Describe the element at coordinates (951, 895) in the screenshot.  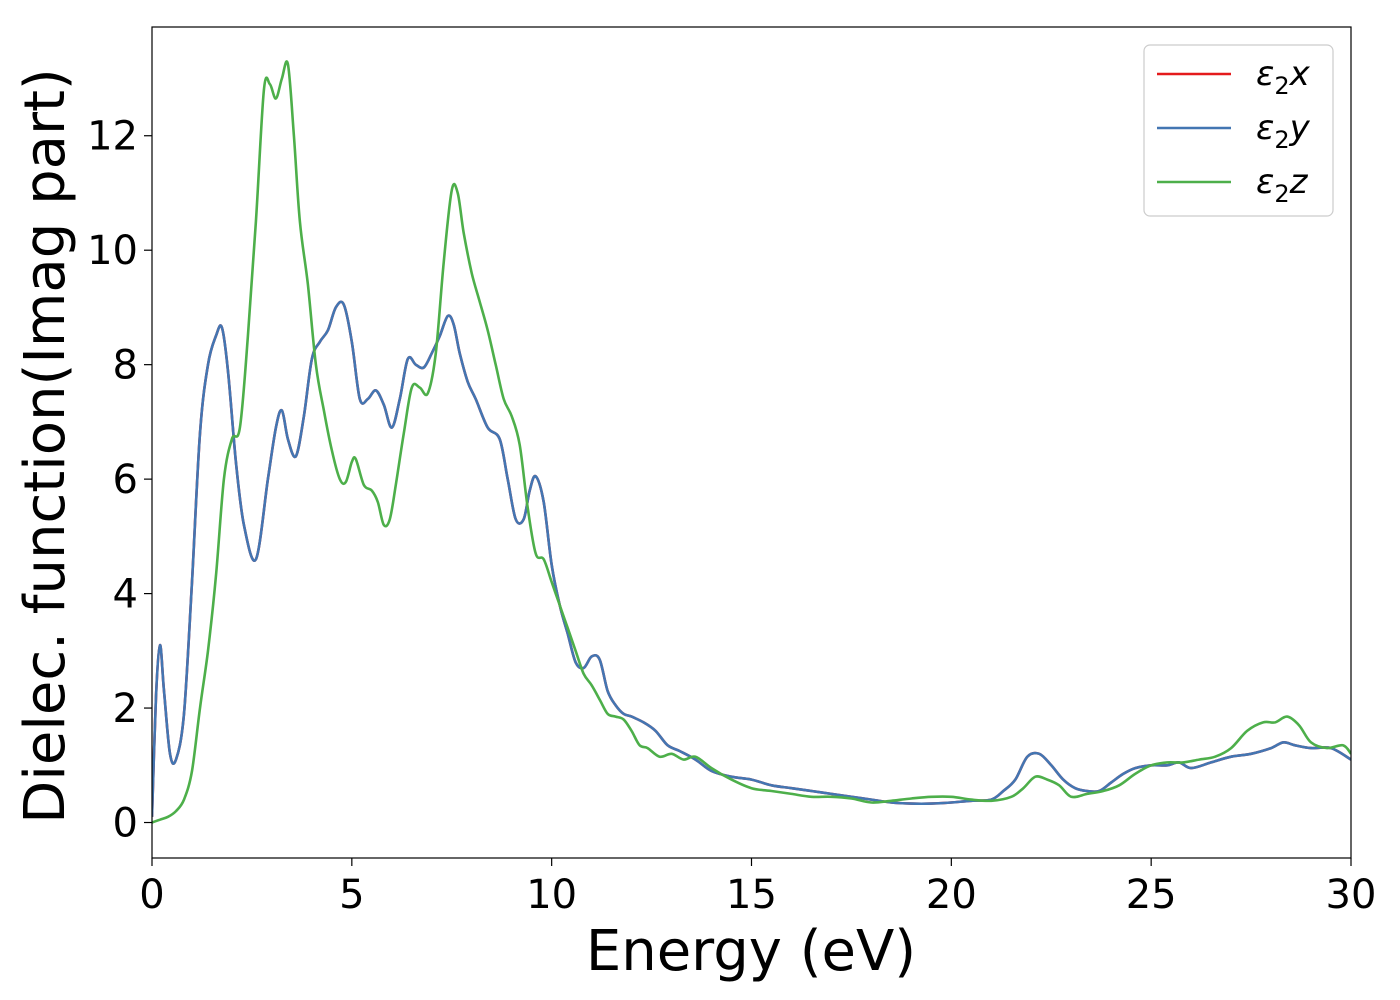
I see `x-tick-label: 20` at that location.